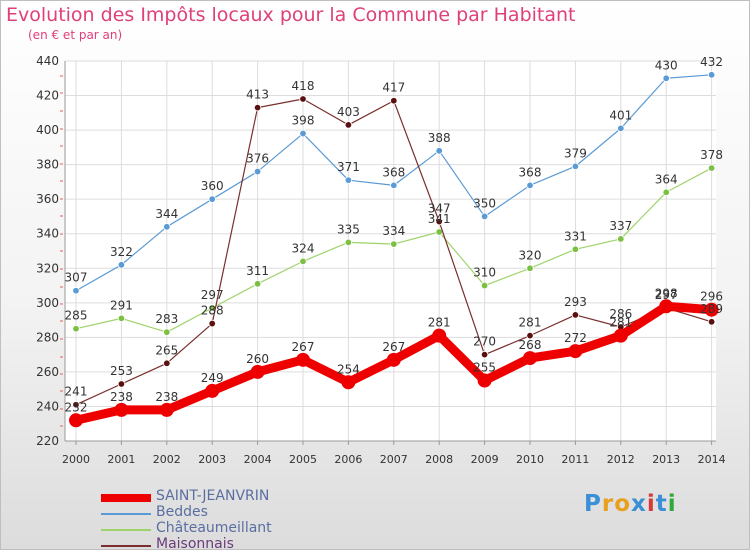 Image resolution: width=750 pixels, height=550 pixels. What do you see at coordinates (212, 186) in the screenshot?
I see `data-label: 360` at bounding box center [212, 186].